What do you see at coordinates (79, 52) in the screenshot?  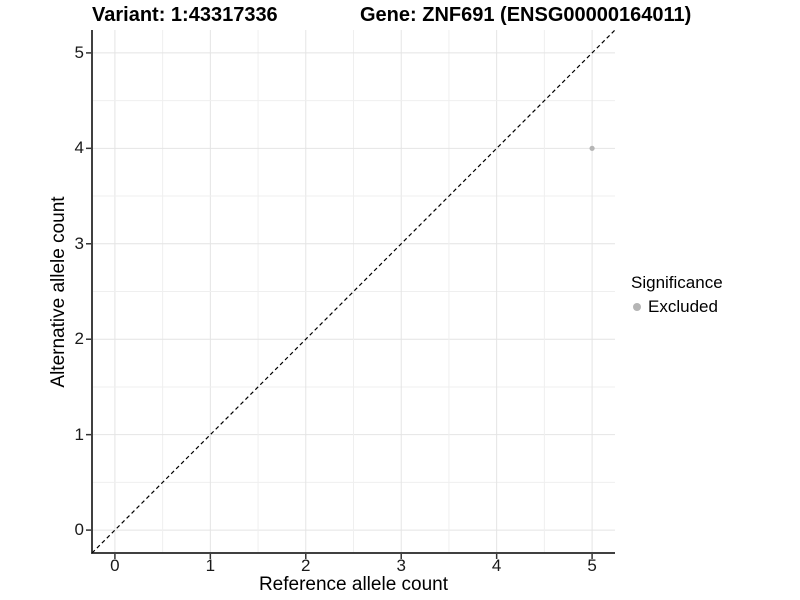 I see `y-tick-label: 5` at bounding box center [79, 52].